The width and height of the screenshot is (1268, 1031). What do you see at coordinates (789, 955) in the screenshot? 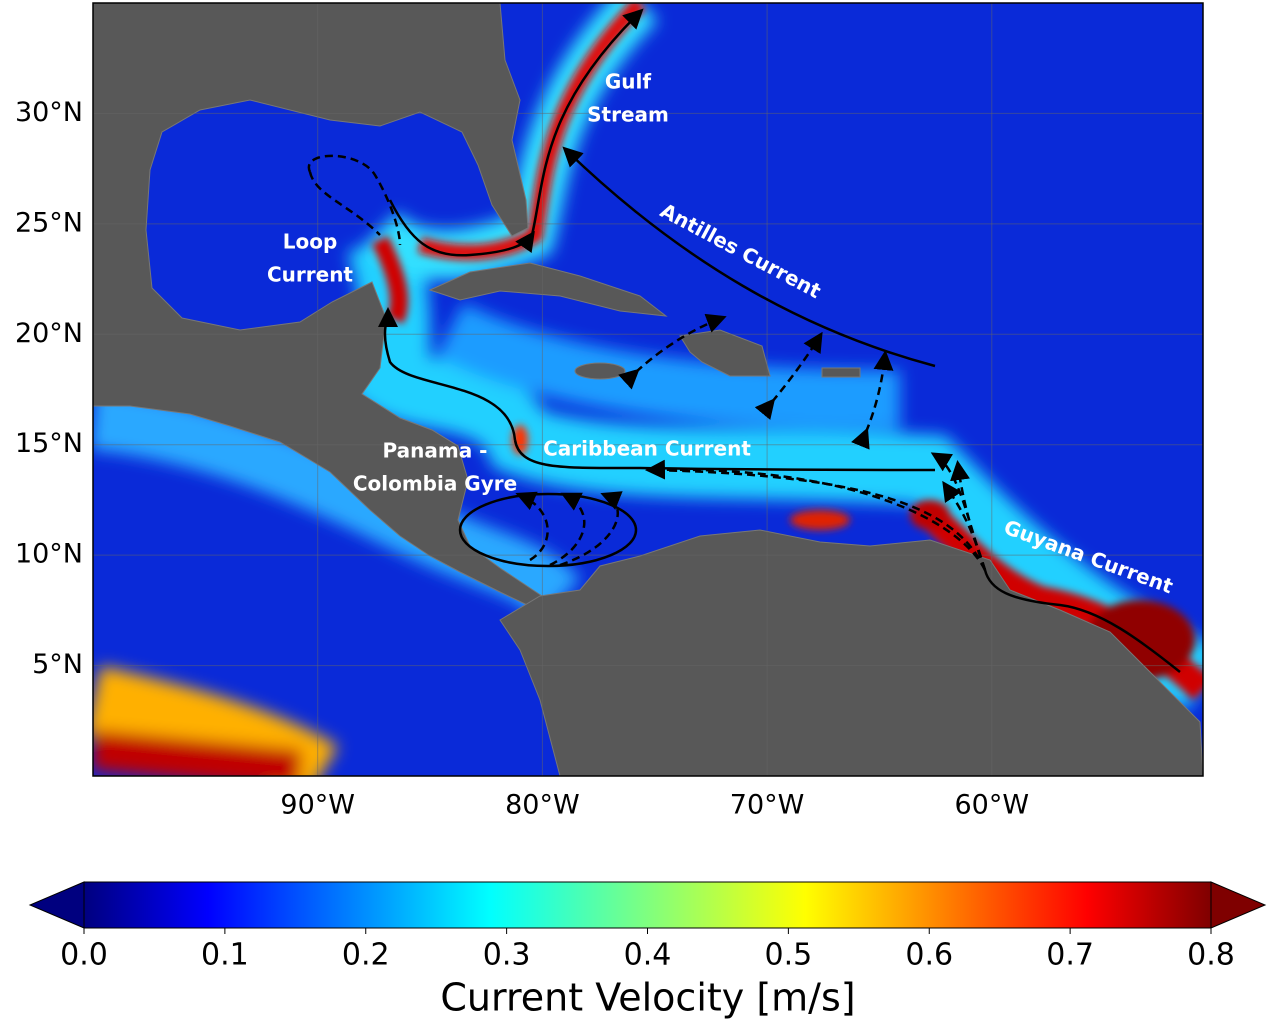
I see `colorbar-tick-label: 0.5` at bounding box center [789, 955].